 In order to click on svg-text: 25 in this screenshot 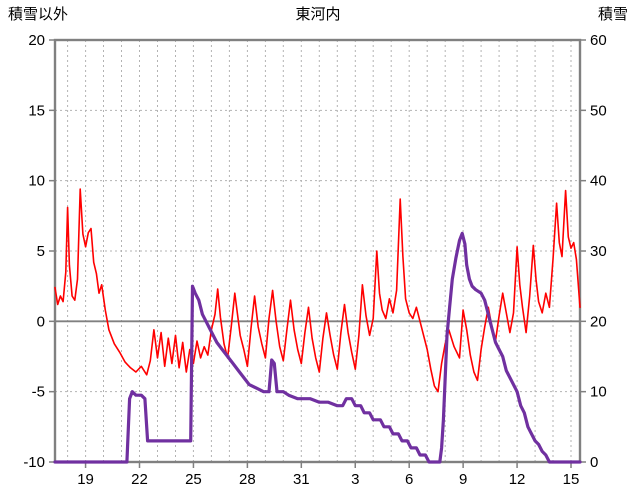, I will do `click(193, 479)`.